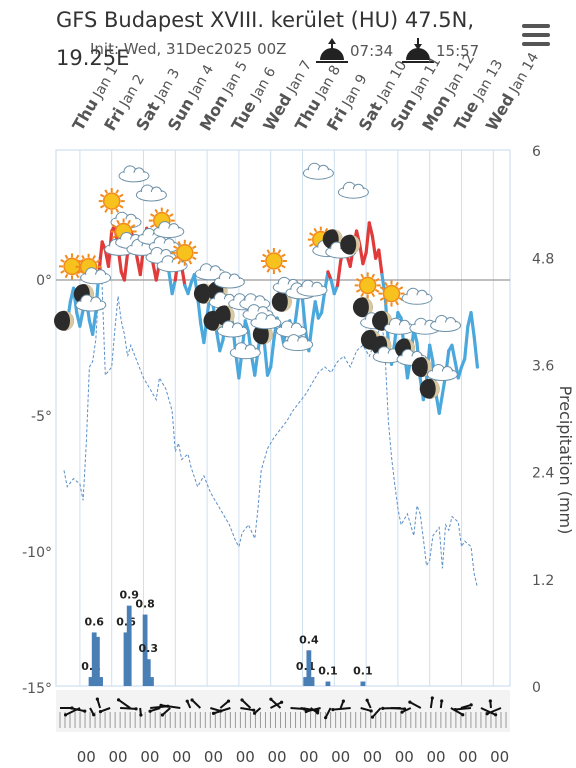 Image resolution: width=576 pixels, height=768 pixels. What do you see at coordinates (145, 604) in the screenshot?
I see `precip-label: 0.8` at bounding box center [145, 604].